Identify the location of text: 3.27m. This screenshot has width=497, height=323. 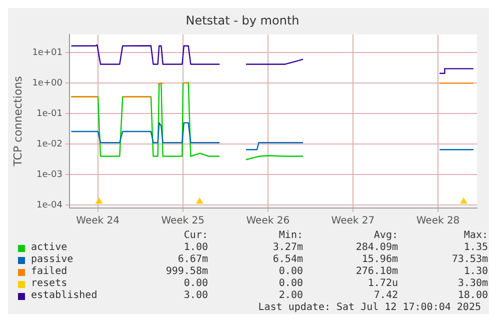
(287, 248).